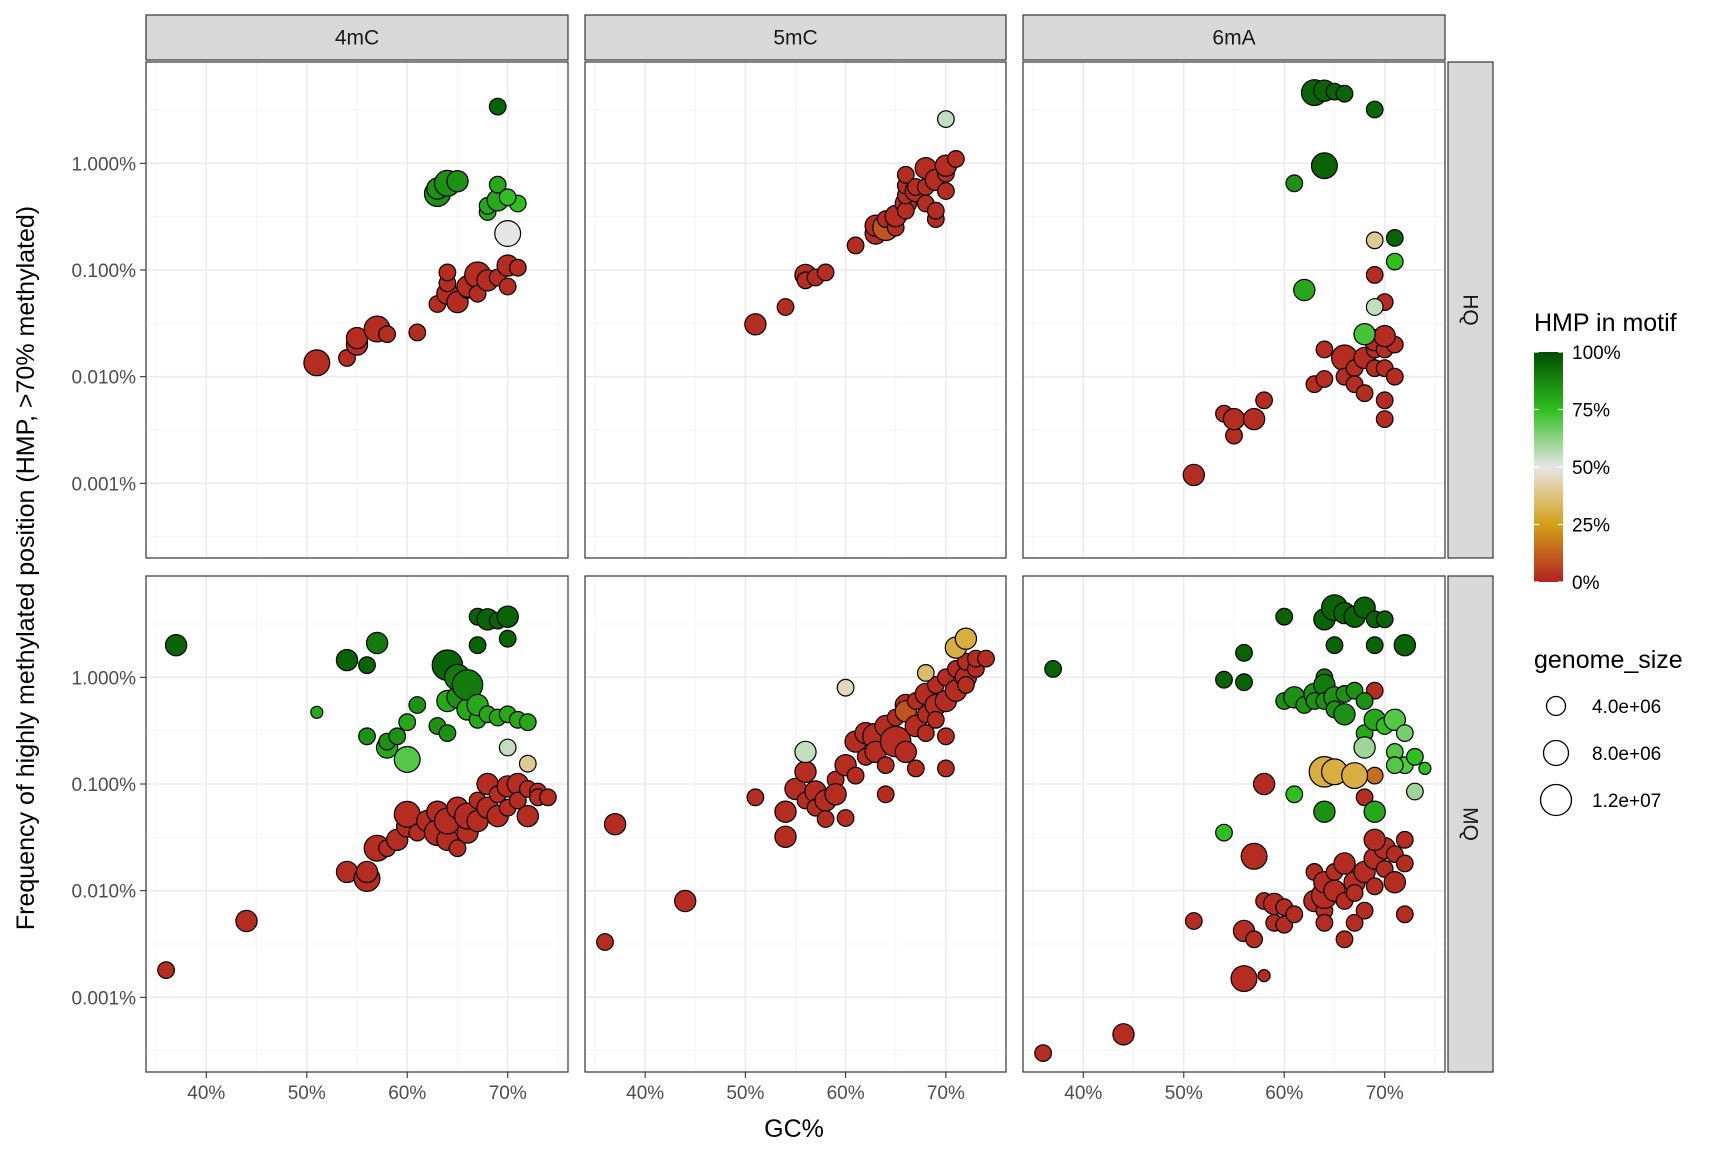 The height and width of the screenshot is (1152, 1728). I want to click on strip-label: 4mC, so click(357, 38).